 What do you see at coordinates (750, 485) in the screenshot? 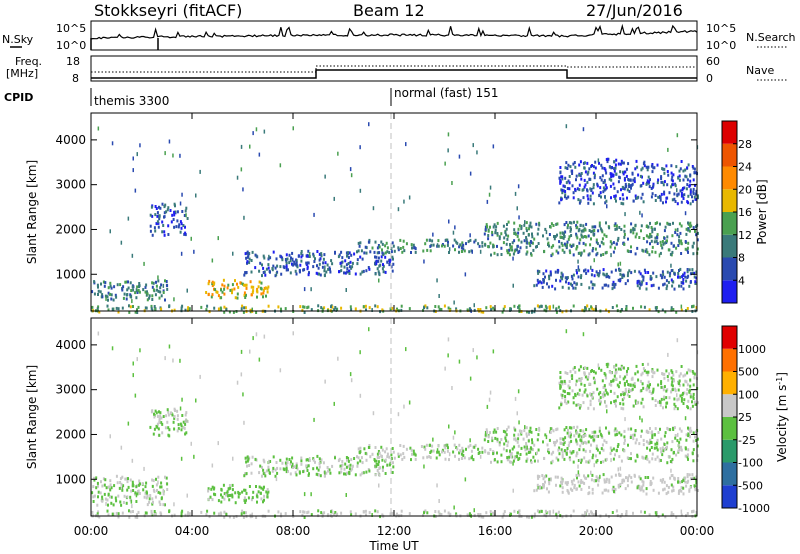
I see `velocity-colorbar-tick-label: -500` at bounding box center [750, 485].